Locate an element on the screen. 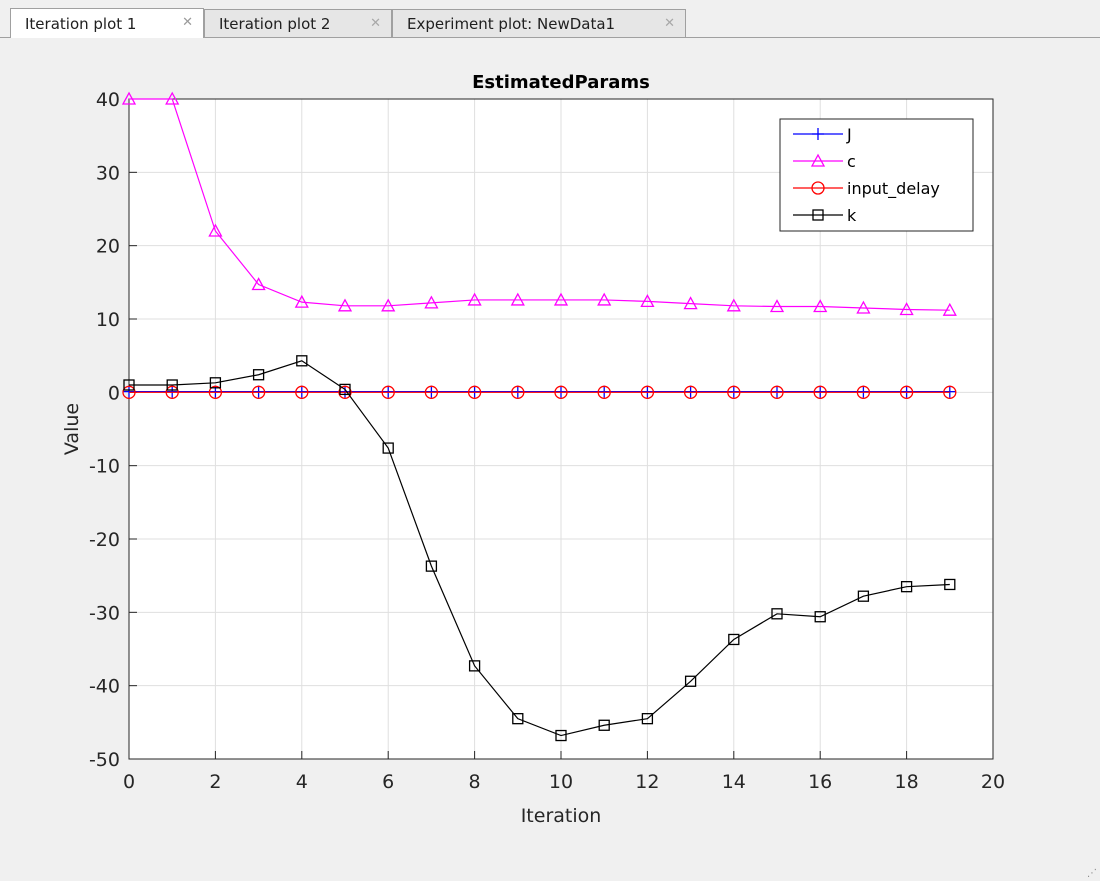 This screenshot has width=1100, height=881. series-input-delay is located at coordinates (539, 392).